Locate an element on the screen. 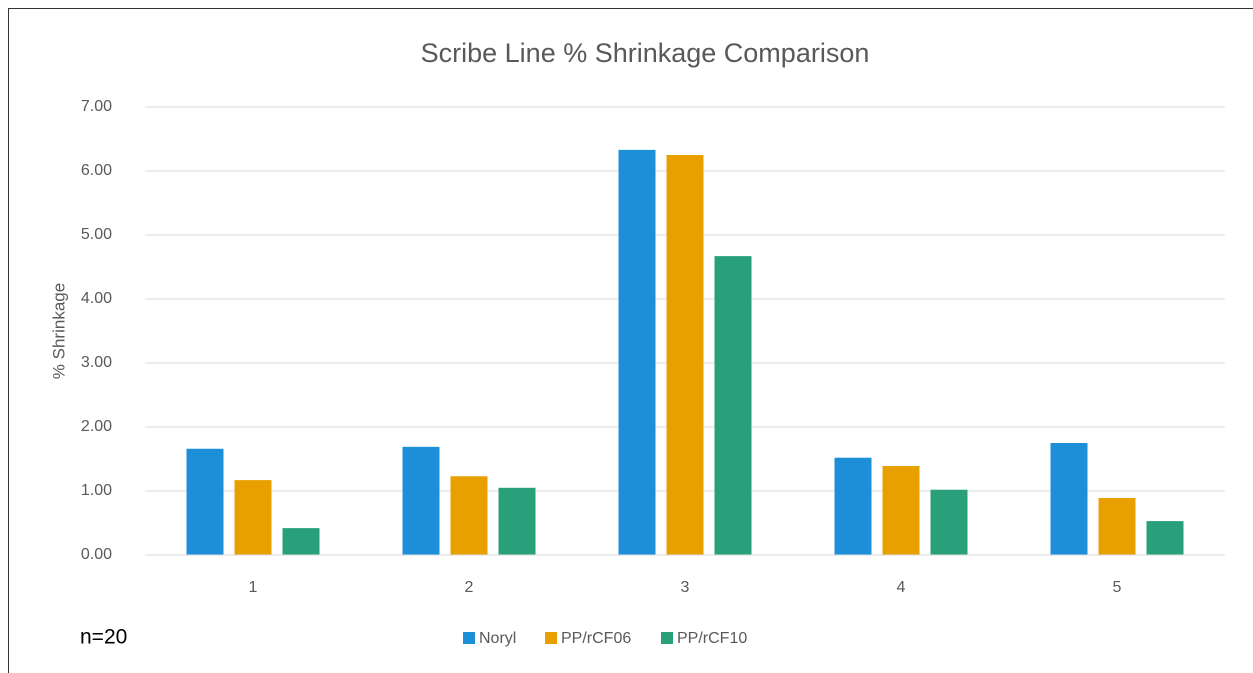  y-tick-label: 2.00 is located at coordinates (96, 426).